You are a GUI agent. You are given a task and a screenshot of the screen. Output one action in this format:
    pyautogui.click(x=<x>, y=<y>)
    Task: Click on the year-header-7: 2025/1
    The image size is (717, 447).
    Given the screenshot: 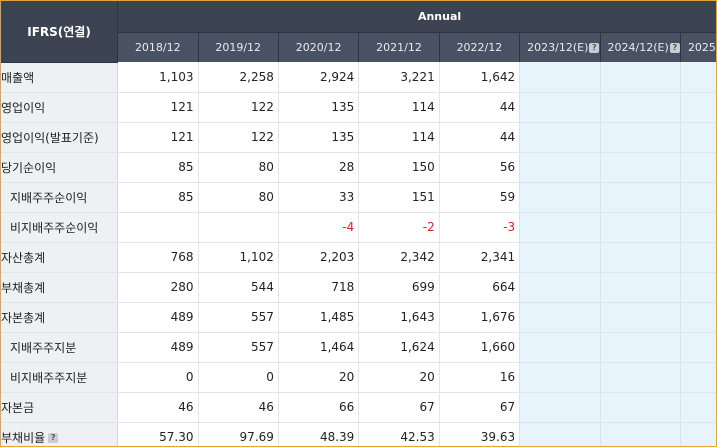 What is the action you would take?
    pyautogui.click(x=697, y=47)
    